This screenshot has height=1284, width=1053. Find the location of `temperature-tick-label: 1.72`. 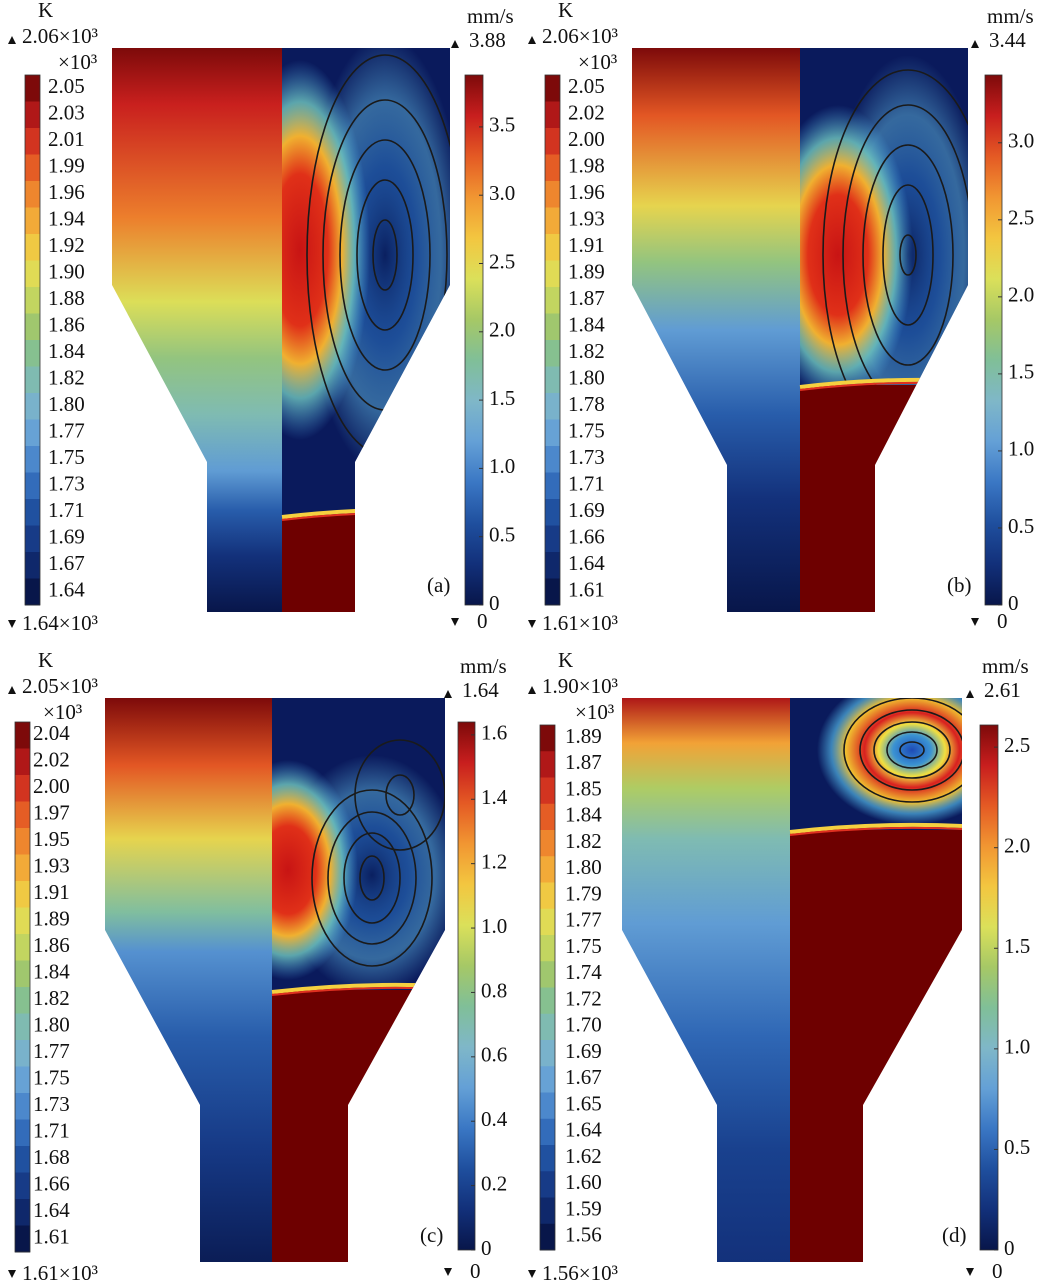

temperature-tick-label: 1.72 is located at coordinates (583, 998).